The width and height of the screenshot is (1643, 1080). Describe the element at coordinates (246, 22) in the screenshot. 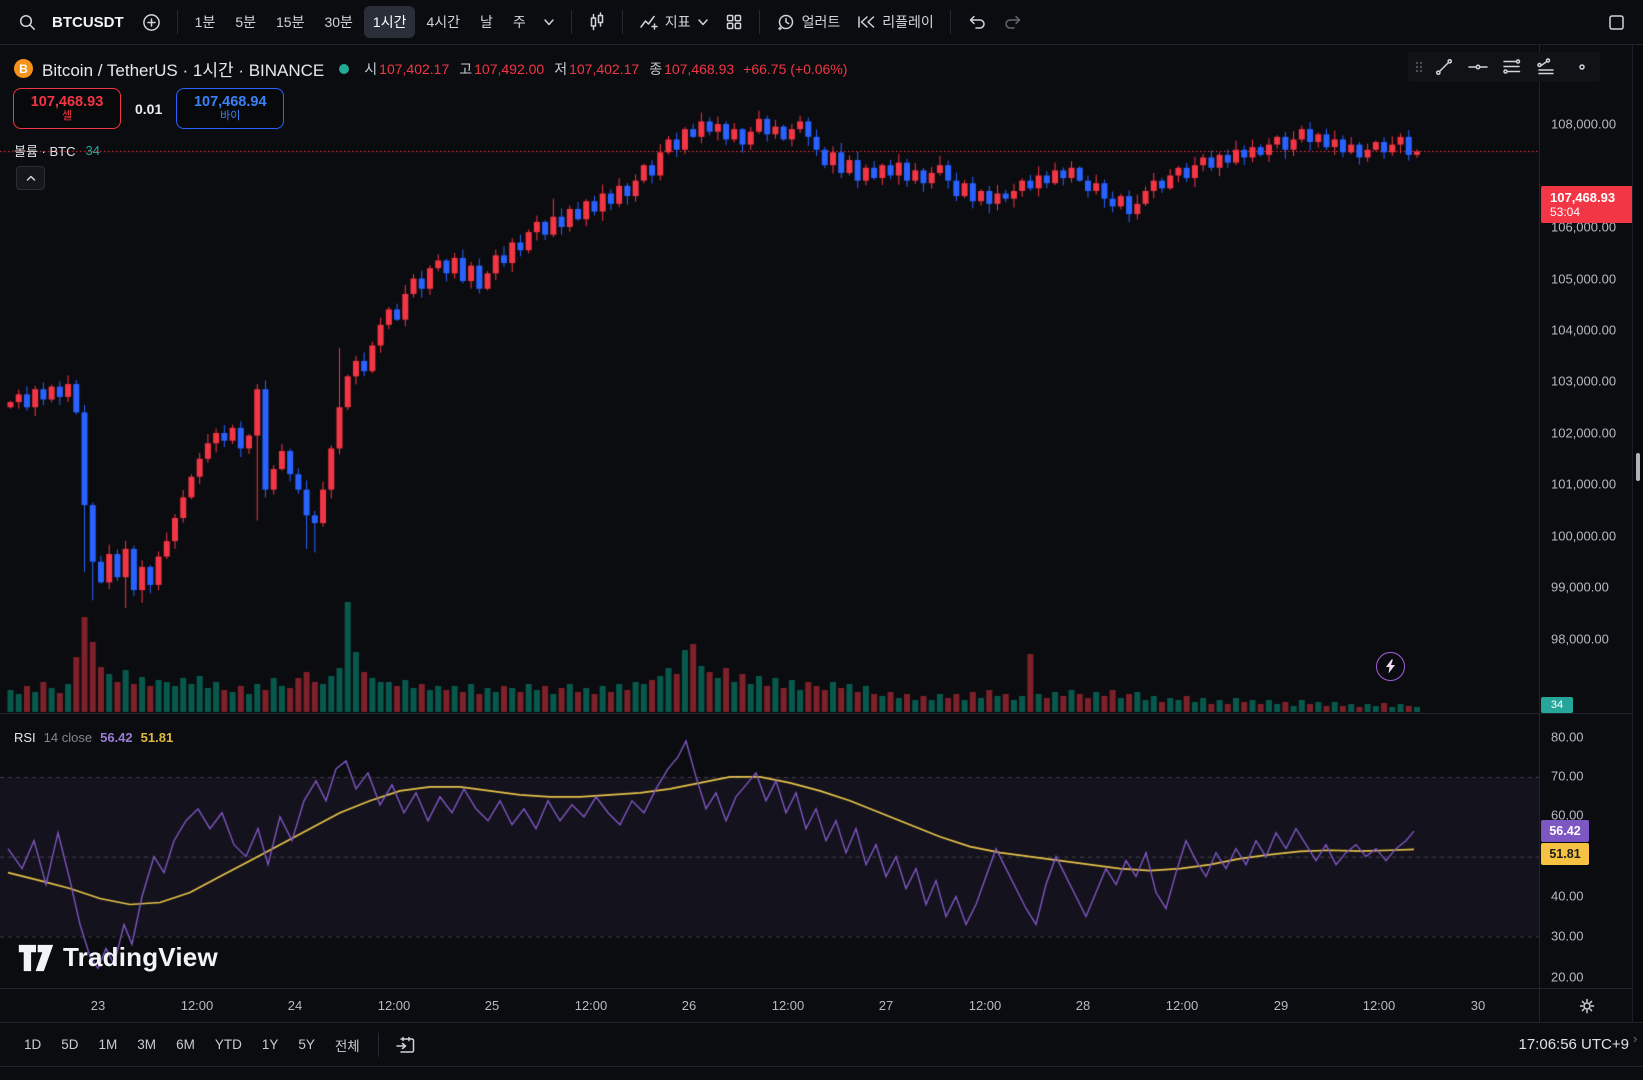

I see `timeframe-button: 5분` at that location.